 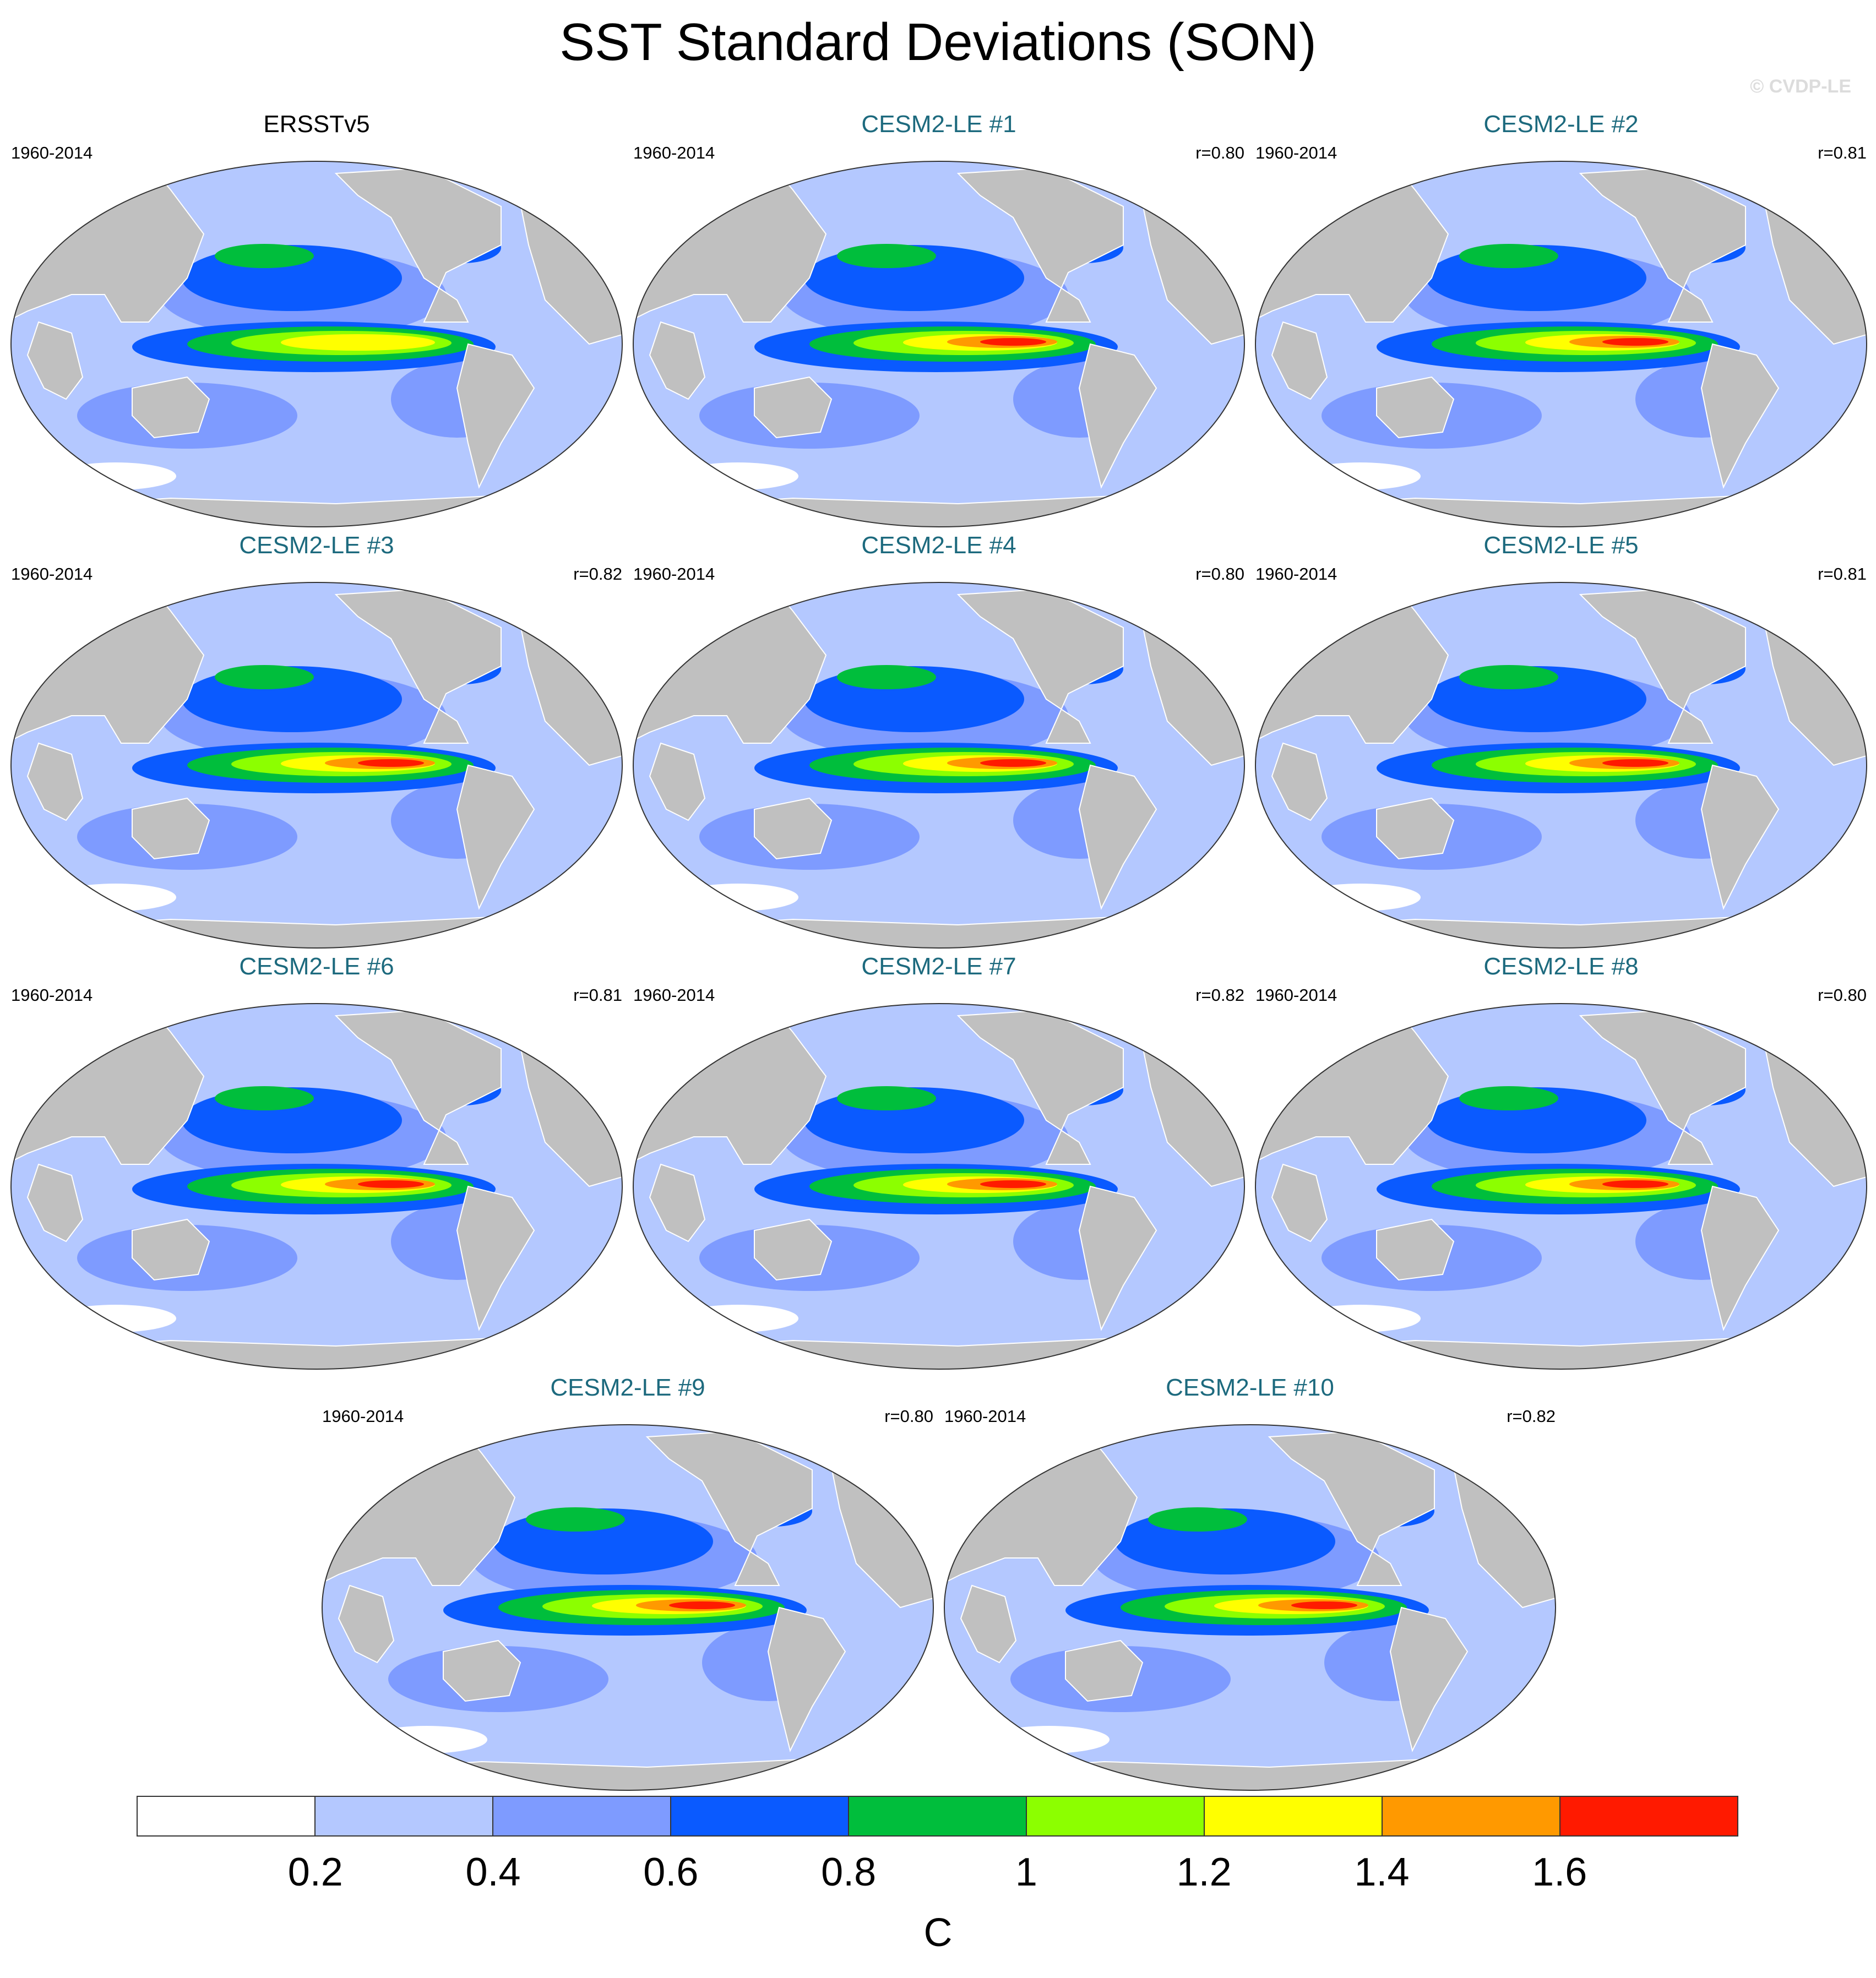 What do you see at coordinates (315, 1872) in the screenshot?
I see `colorbar-tick-label: 0.2` at bounding box center [315, 1872].